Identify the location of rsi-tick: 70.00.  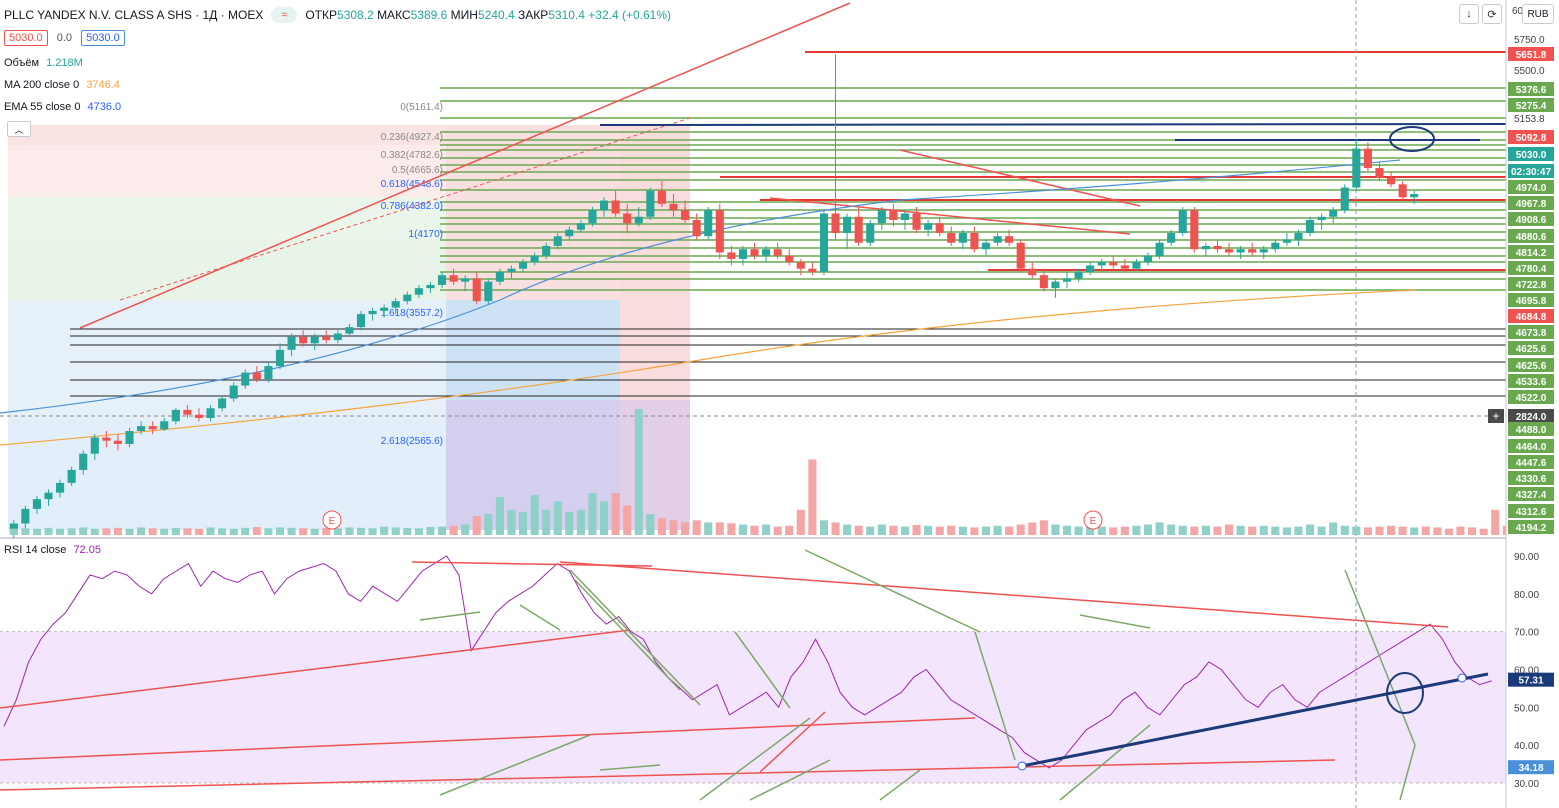
(1526, 633).